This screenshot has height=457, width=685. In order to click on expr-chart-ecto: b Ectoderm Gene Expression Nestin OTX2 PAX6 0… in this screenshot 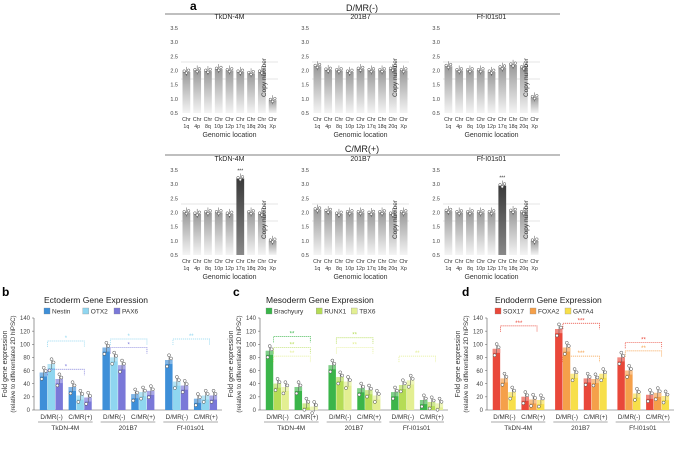, I will do `click(112, 358)`.